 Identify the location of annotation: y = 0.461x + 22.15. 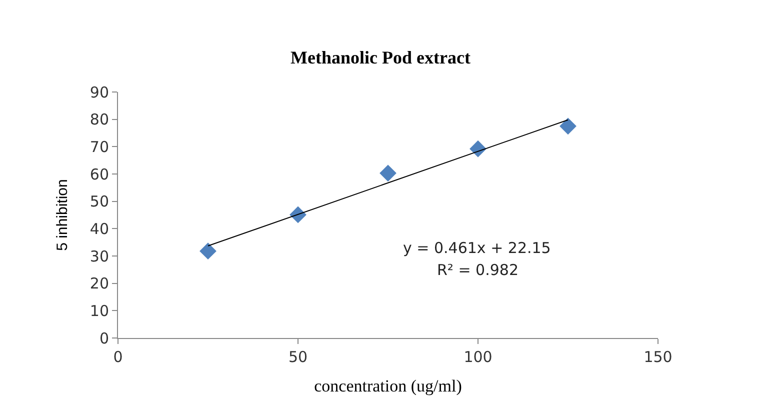
(477, 248).